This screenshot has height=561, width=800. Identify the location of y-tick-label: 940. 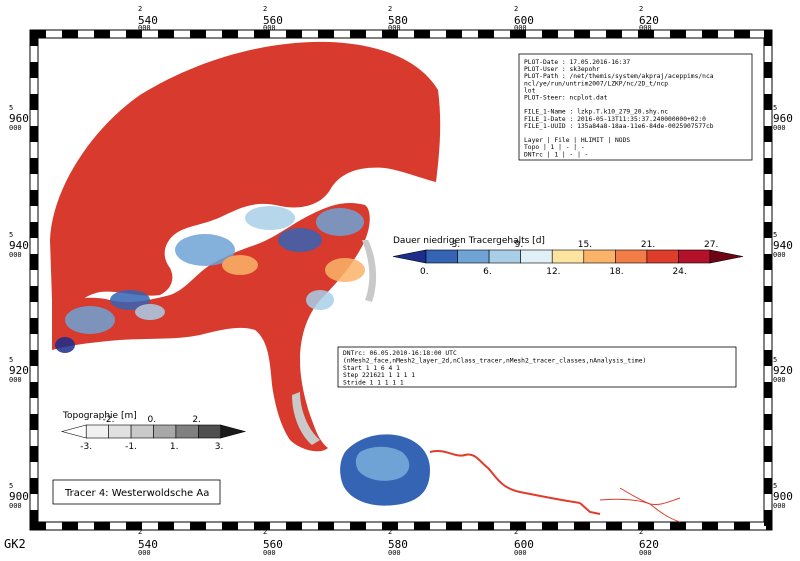
(783, 245).